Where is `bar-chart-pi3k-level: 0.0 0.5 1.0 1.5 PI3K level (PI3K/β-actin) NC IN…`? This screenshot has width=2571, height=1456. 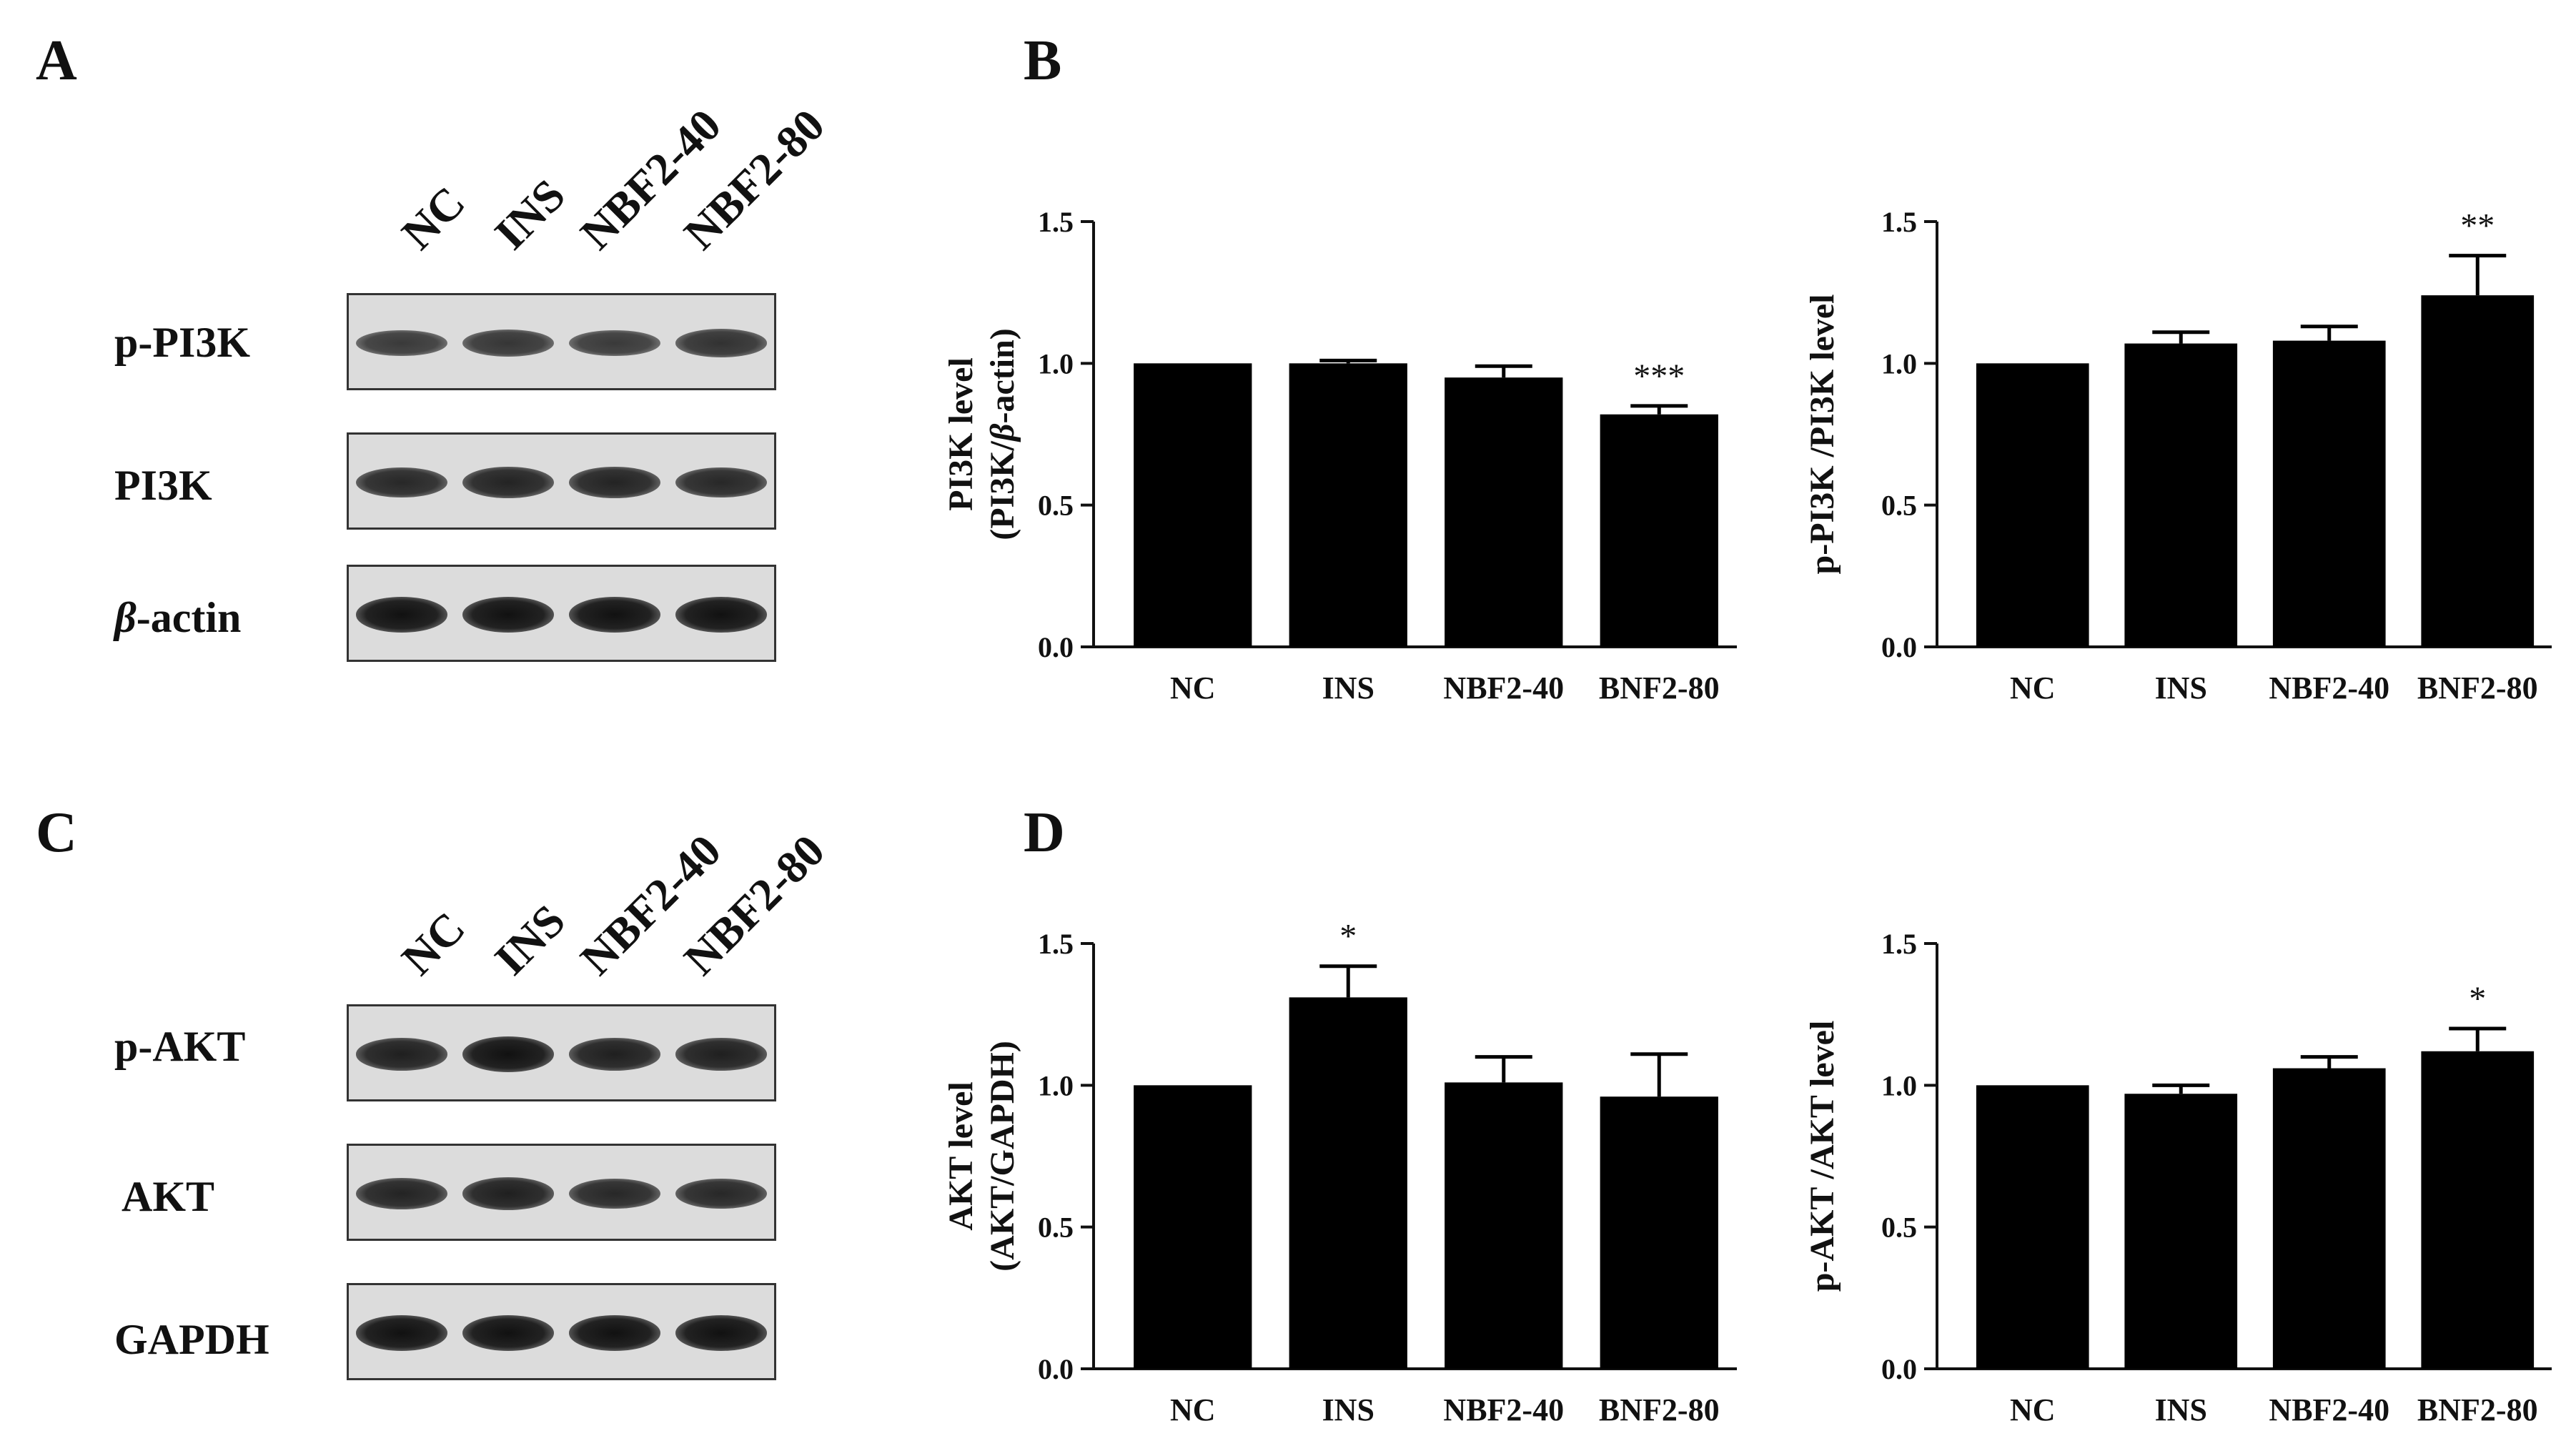
bar-chart-pi3k-level: 0.0 0.5 1.0 1.5 PI3K level (PI3K/β-actin) NC IN… is located at coordinates (1339, 455).